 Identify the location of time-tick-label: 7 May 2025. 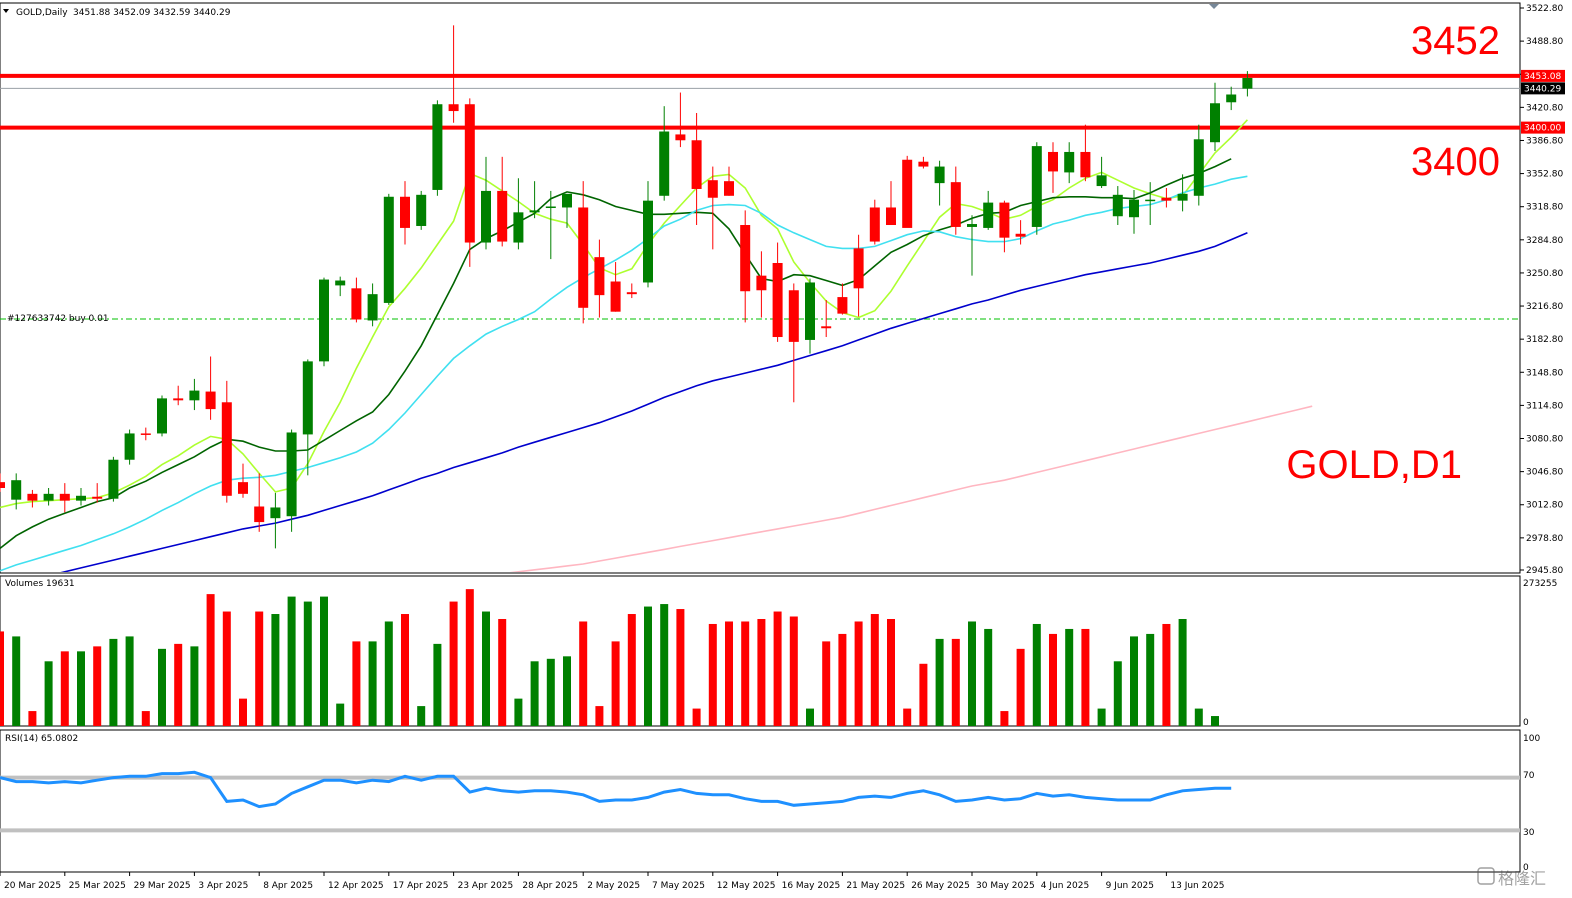
(678, 886).